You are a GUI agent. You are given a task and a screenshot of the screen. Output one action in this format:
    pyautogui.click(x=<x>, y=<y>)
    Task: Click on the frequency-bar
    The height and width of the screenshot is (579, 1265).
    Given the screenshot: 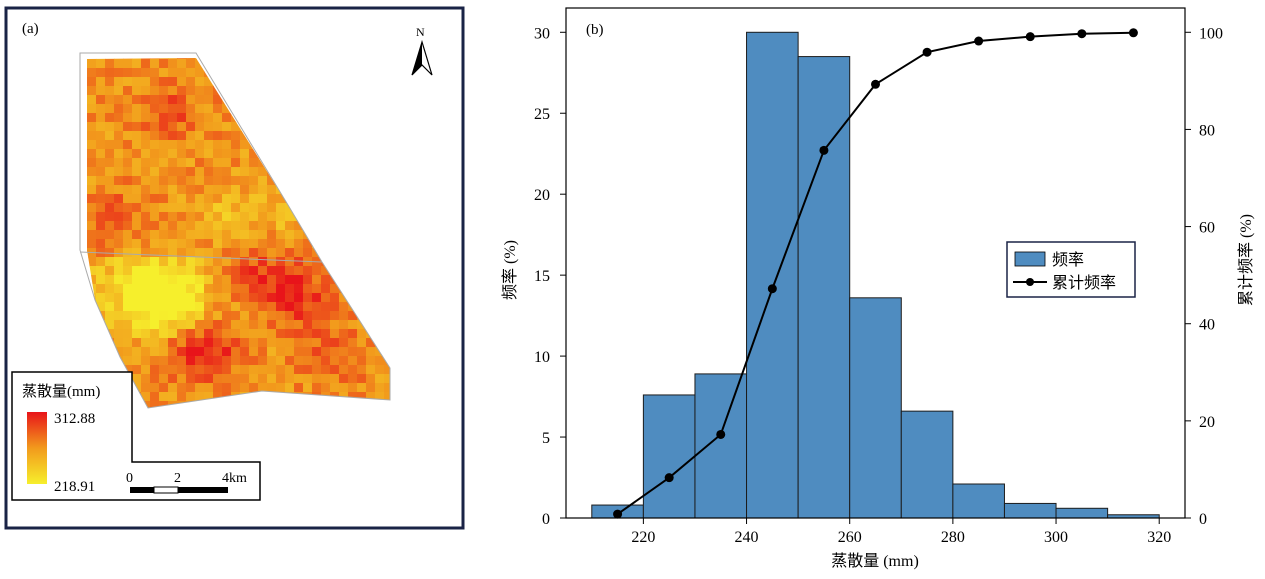 What is the action you would take?
    pyautogui.click(x=1030, y=510)
    